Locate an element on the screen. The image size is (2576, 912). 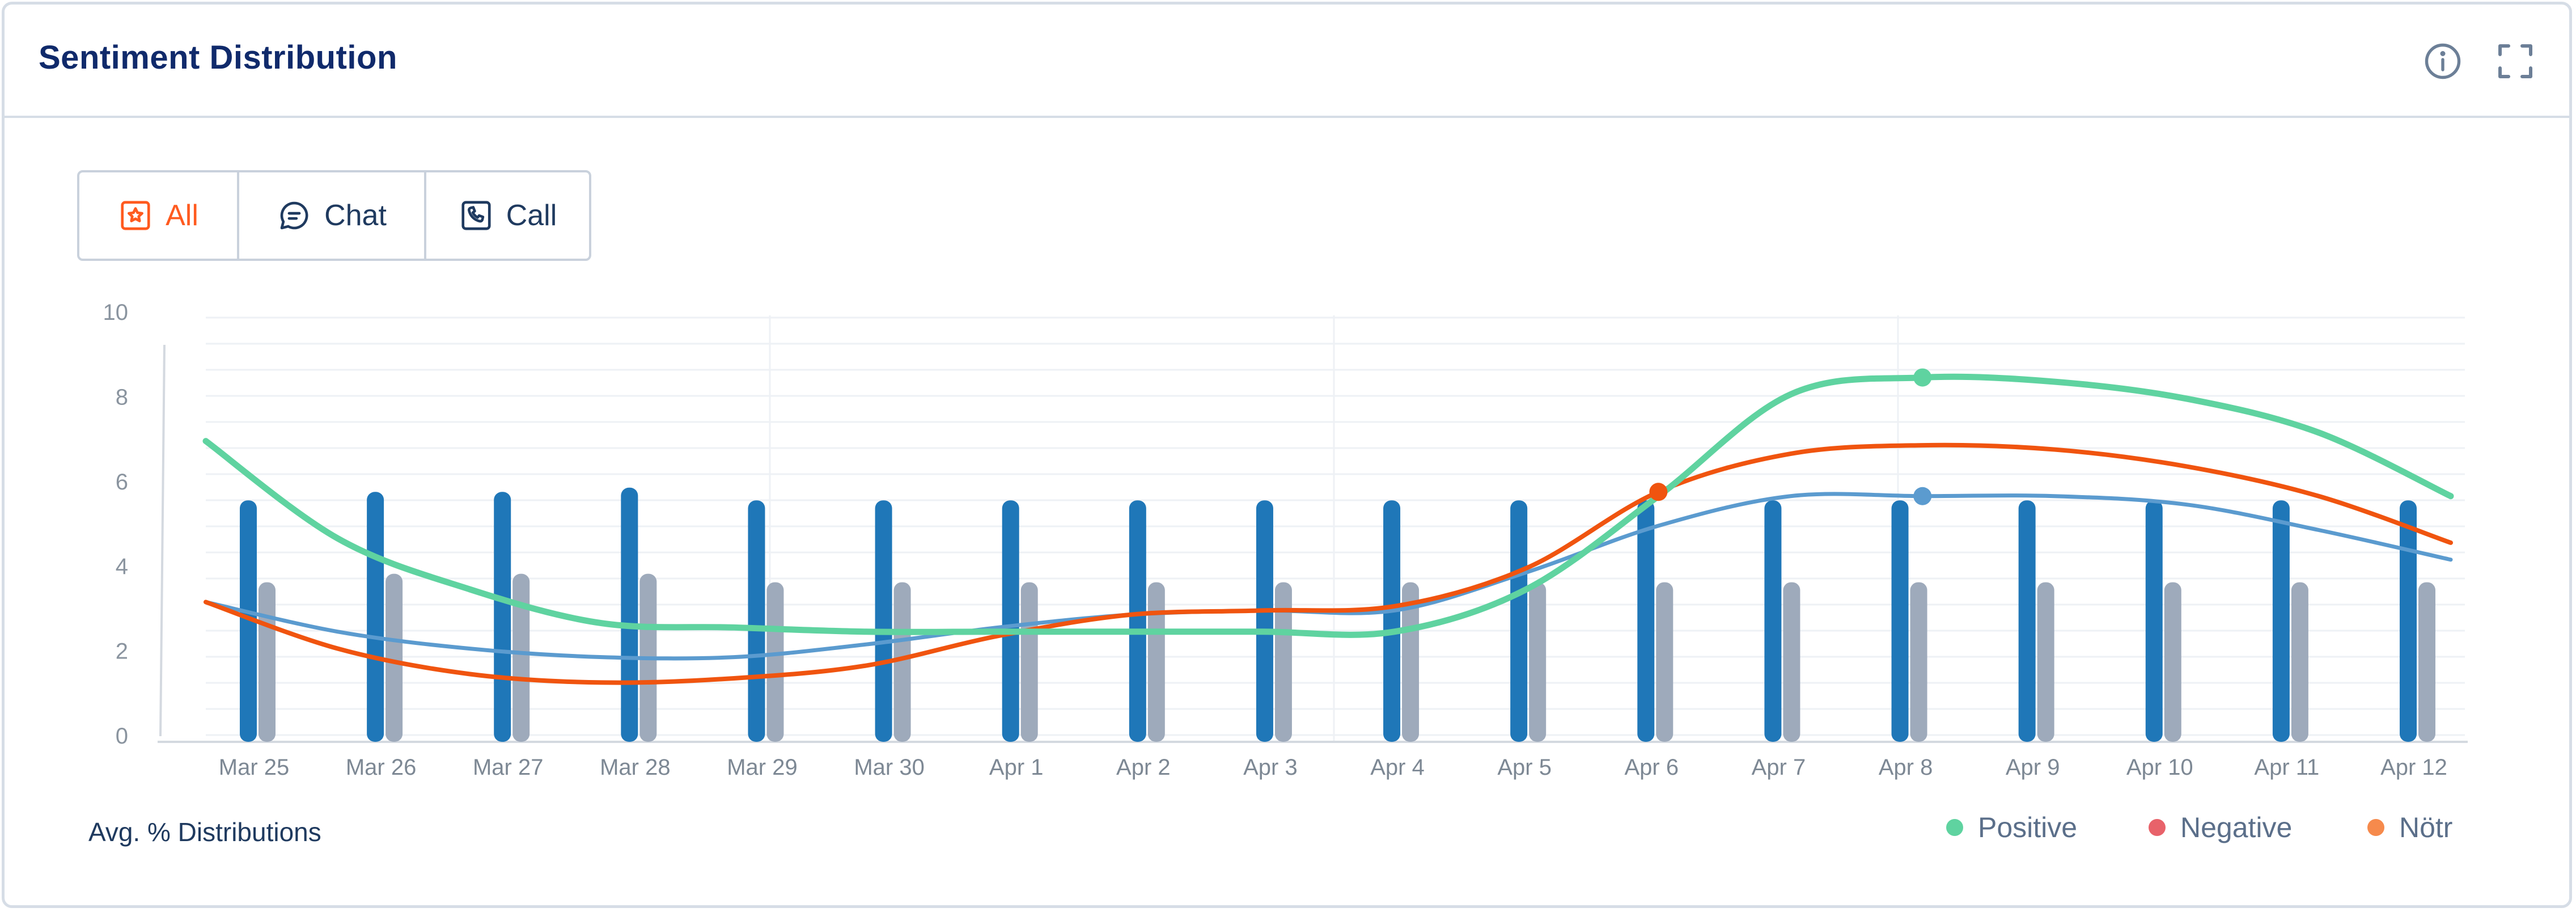
y-tick-label: 10 is located at coordinates (116, 312).